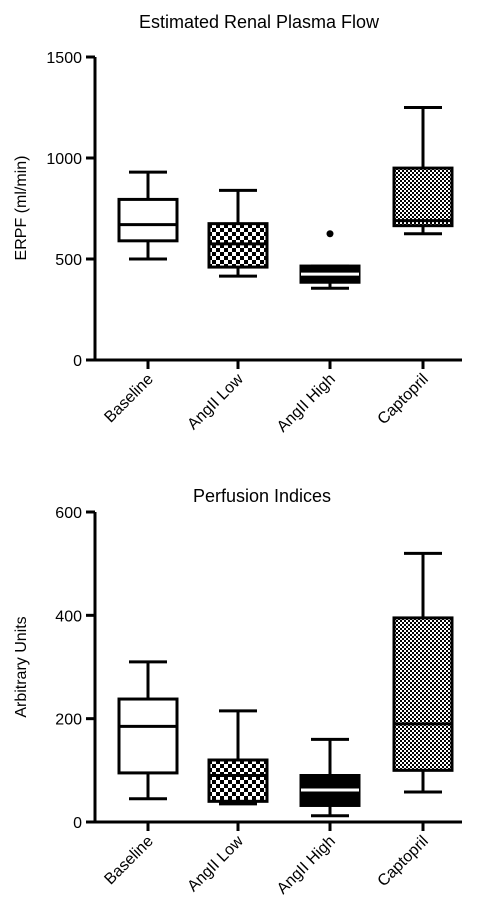 The height and width of the screenshot is (905, 477). I want to click on y-axis-label: Arbitrary Units, so click(21, 666).